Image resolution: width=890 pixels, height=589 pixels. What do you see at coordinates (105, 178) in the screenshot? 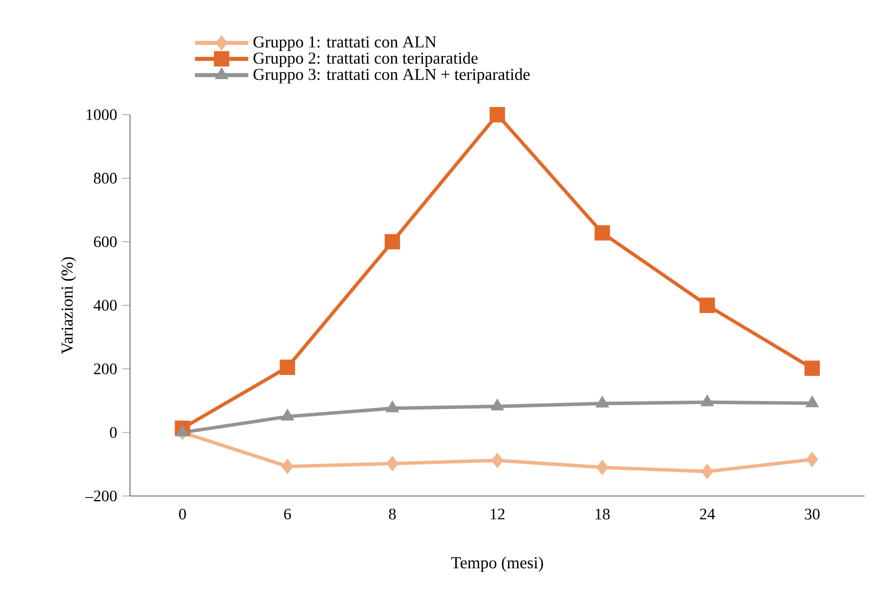
I see `y-tick-label: 800` at bounding box center [105, 178].